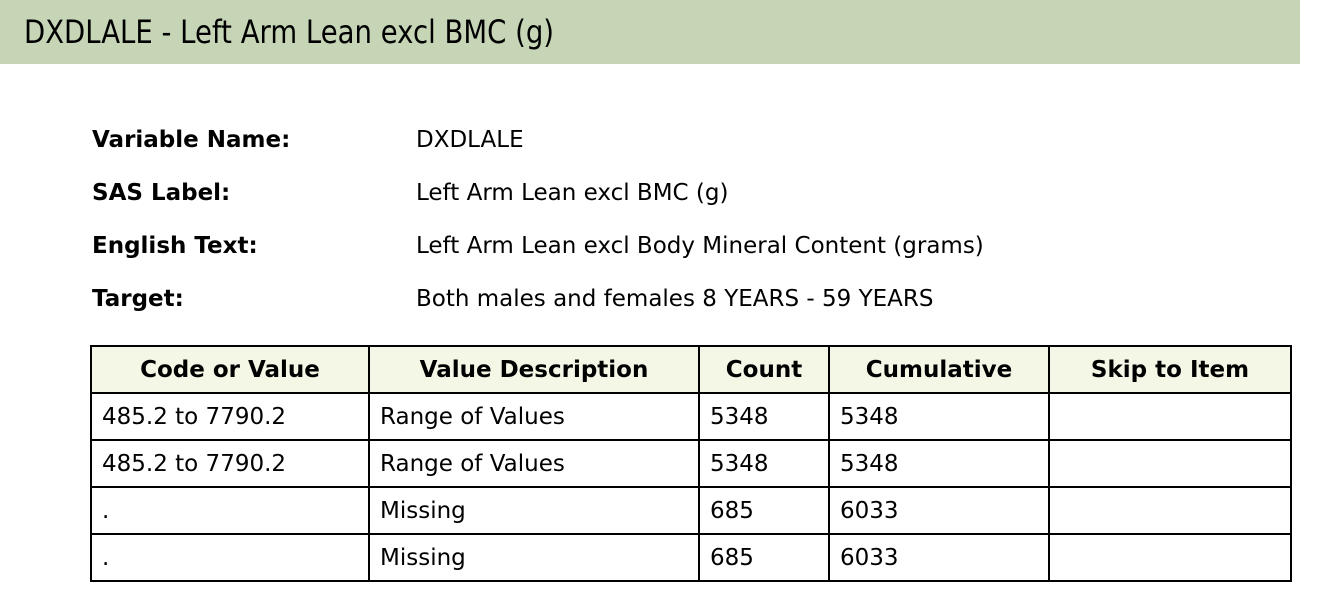 The height and width of the screenshot is (614, 1338). What do you see at coordinates (764, 369) in the screenshot?
I see `column-header-count: Count` at bounding box center [764, 369].